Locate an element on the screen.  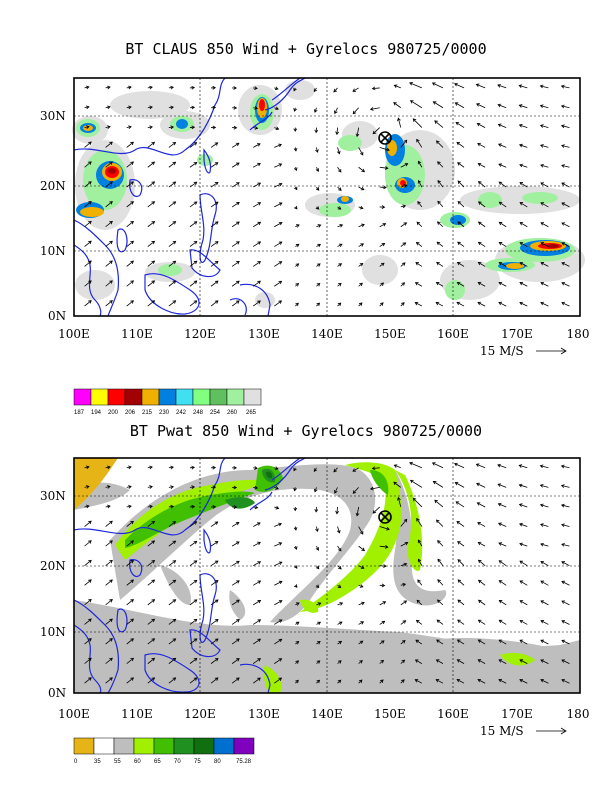
panel2-lon-label: 180 is located at coordinates (578, 714).